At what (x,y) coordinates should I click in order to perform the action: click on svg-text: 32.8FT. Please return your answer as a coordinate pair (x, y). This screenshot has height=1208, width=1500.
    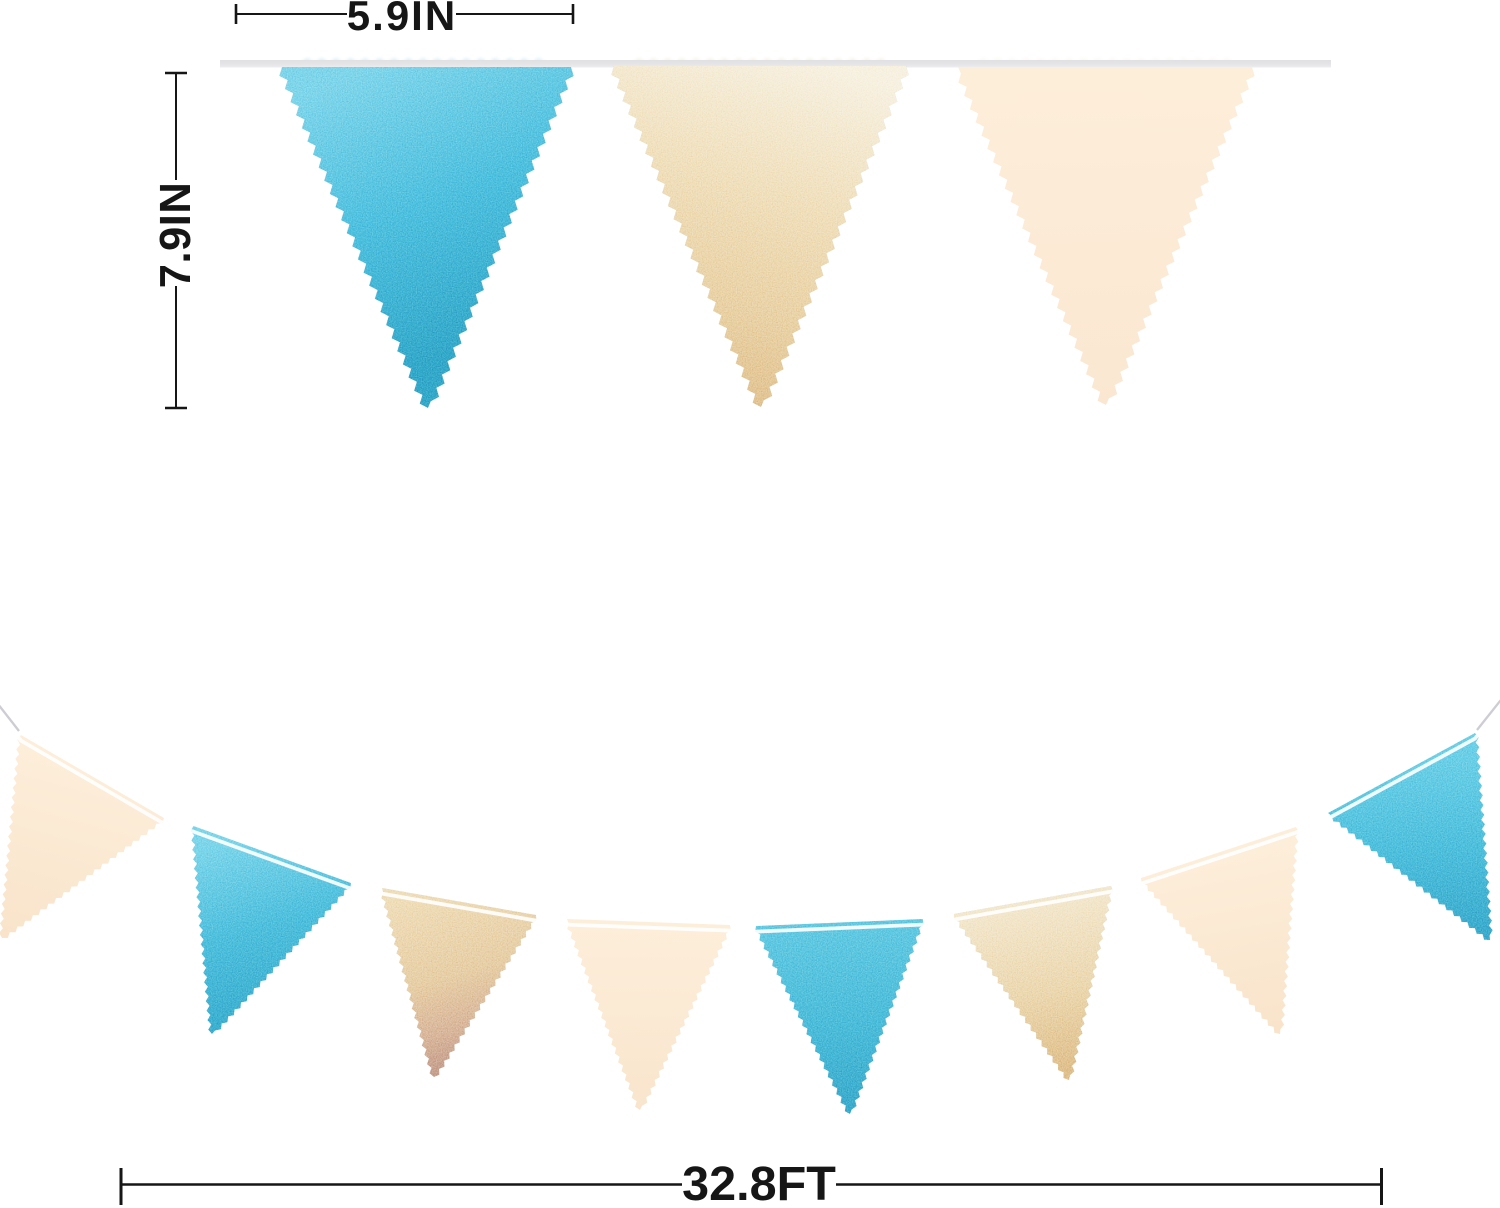
    Looking at the image, I should click on (759, 1182).